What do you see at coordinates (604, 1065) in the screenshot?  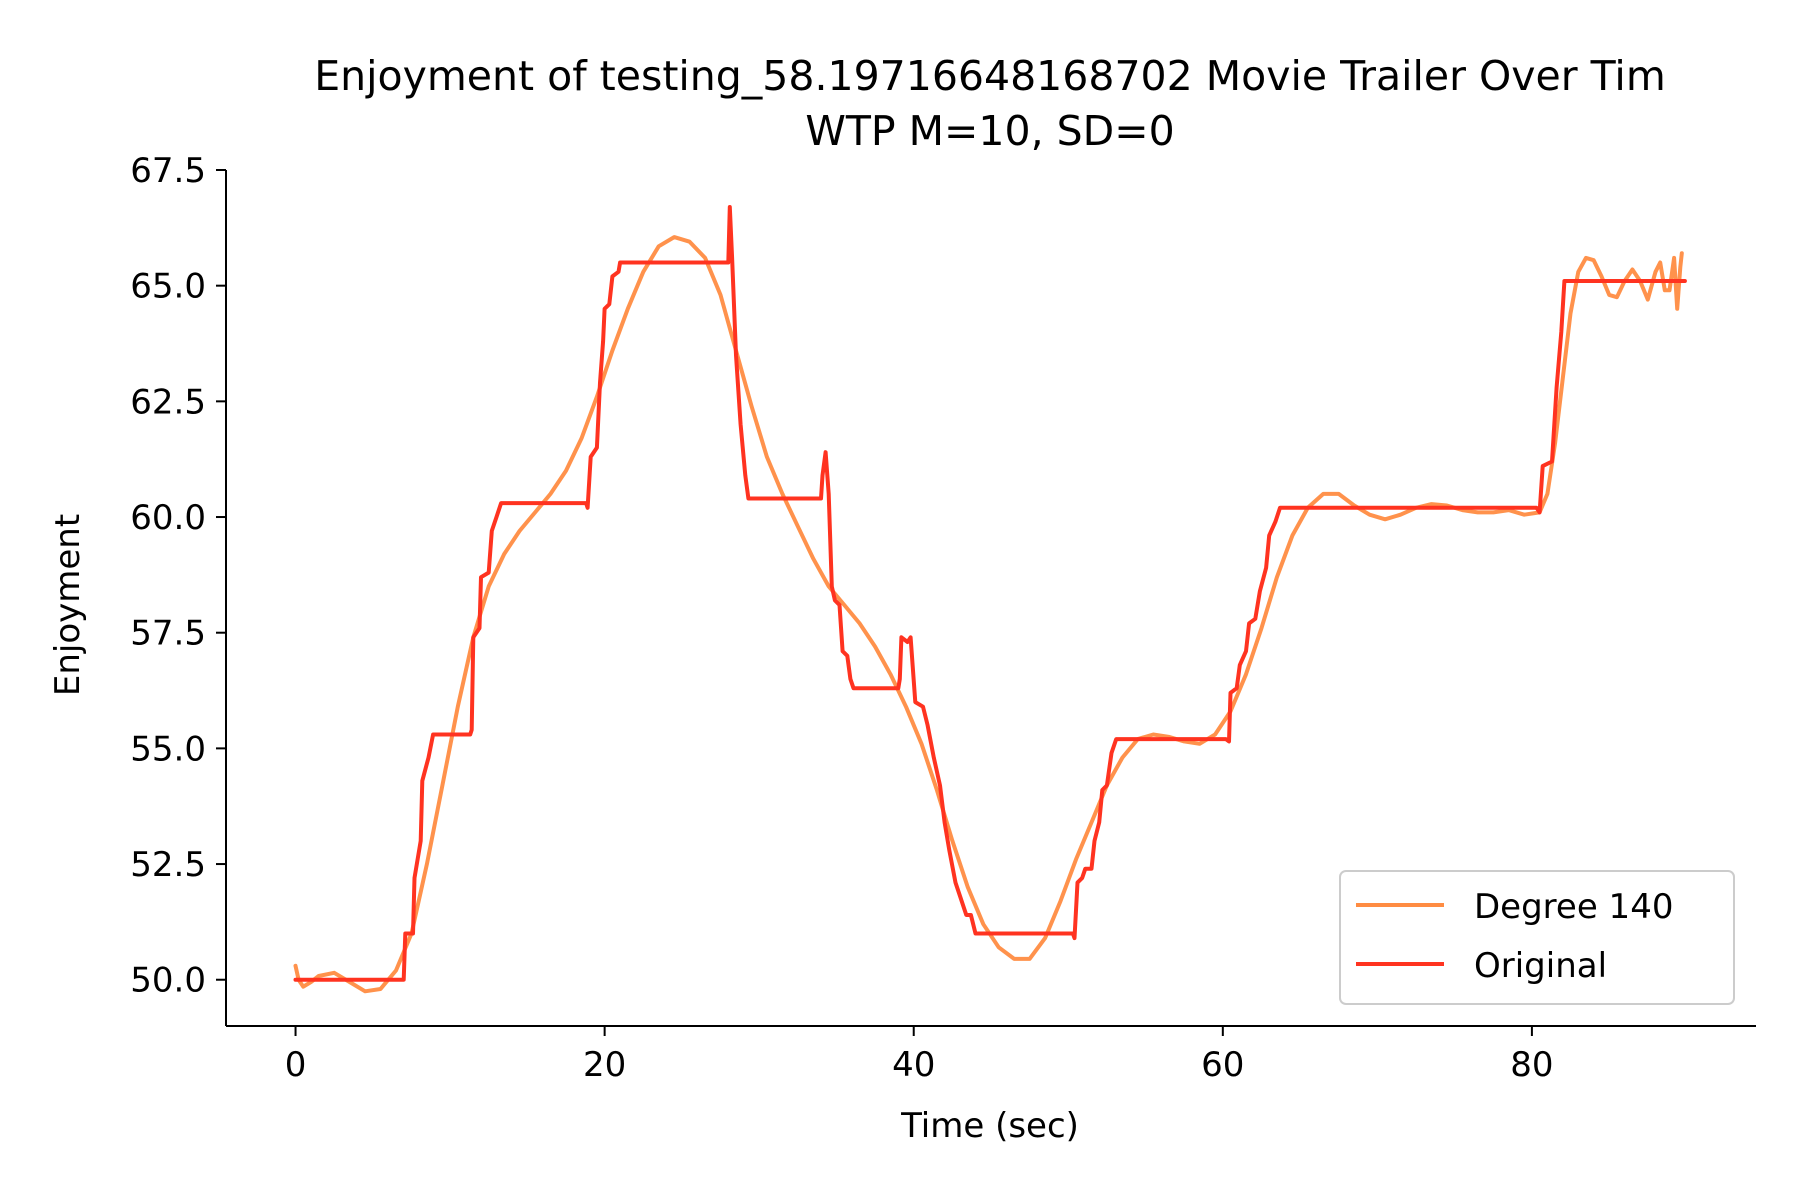 I see `x-tick-label: 20` at bounding box center [604, 1065].